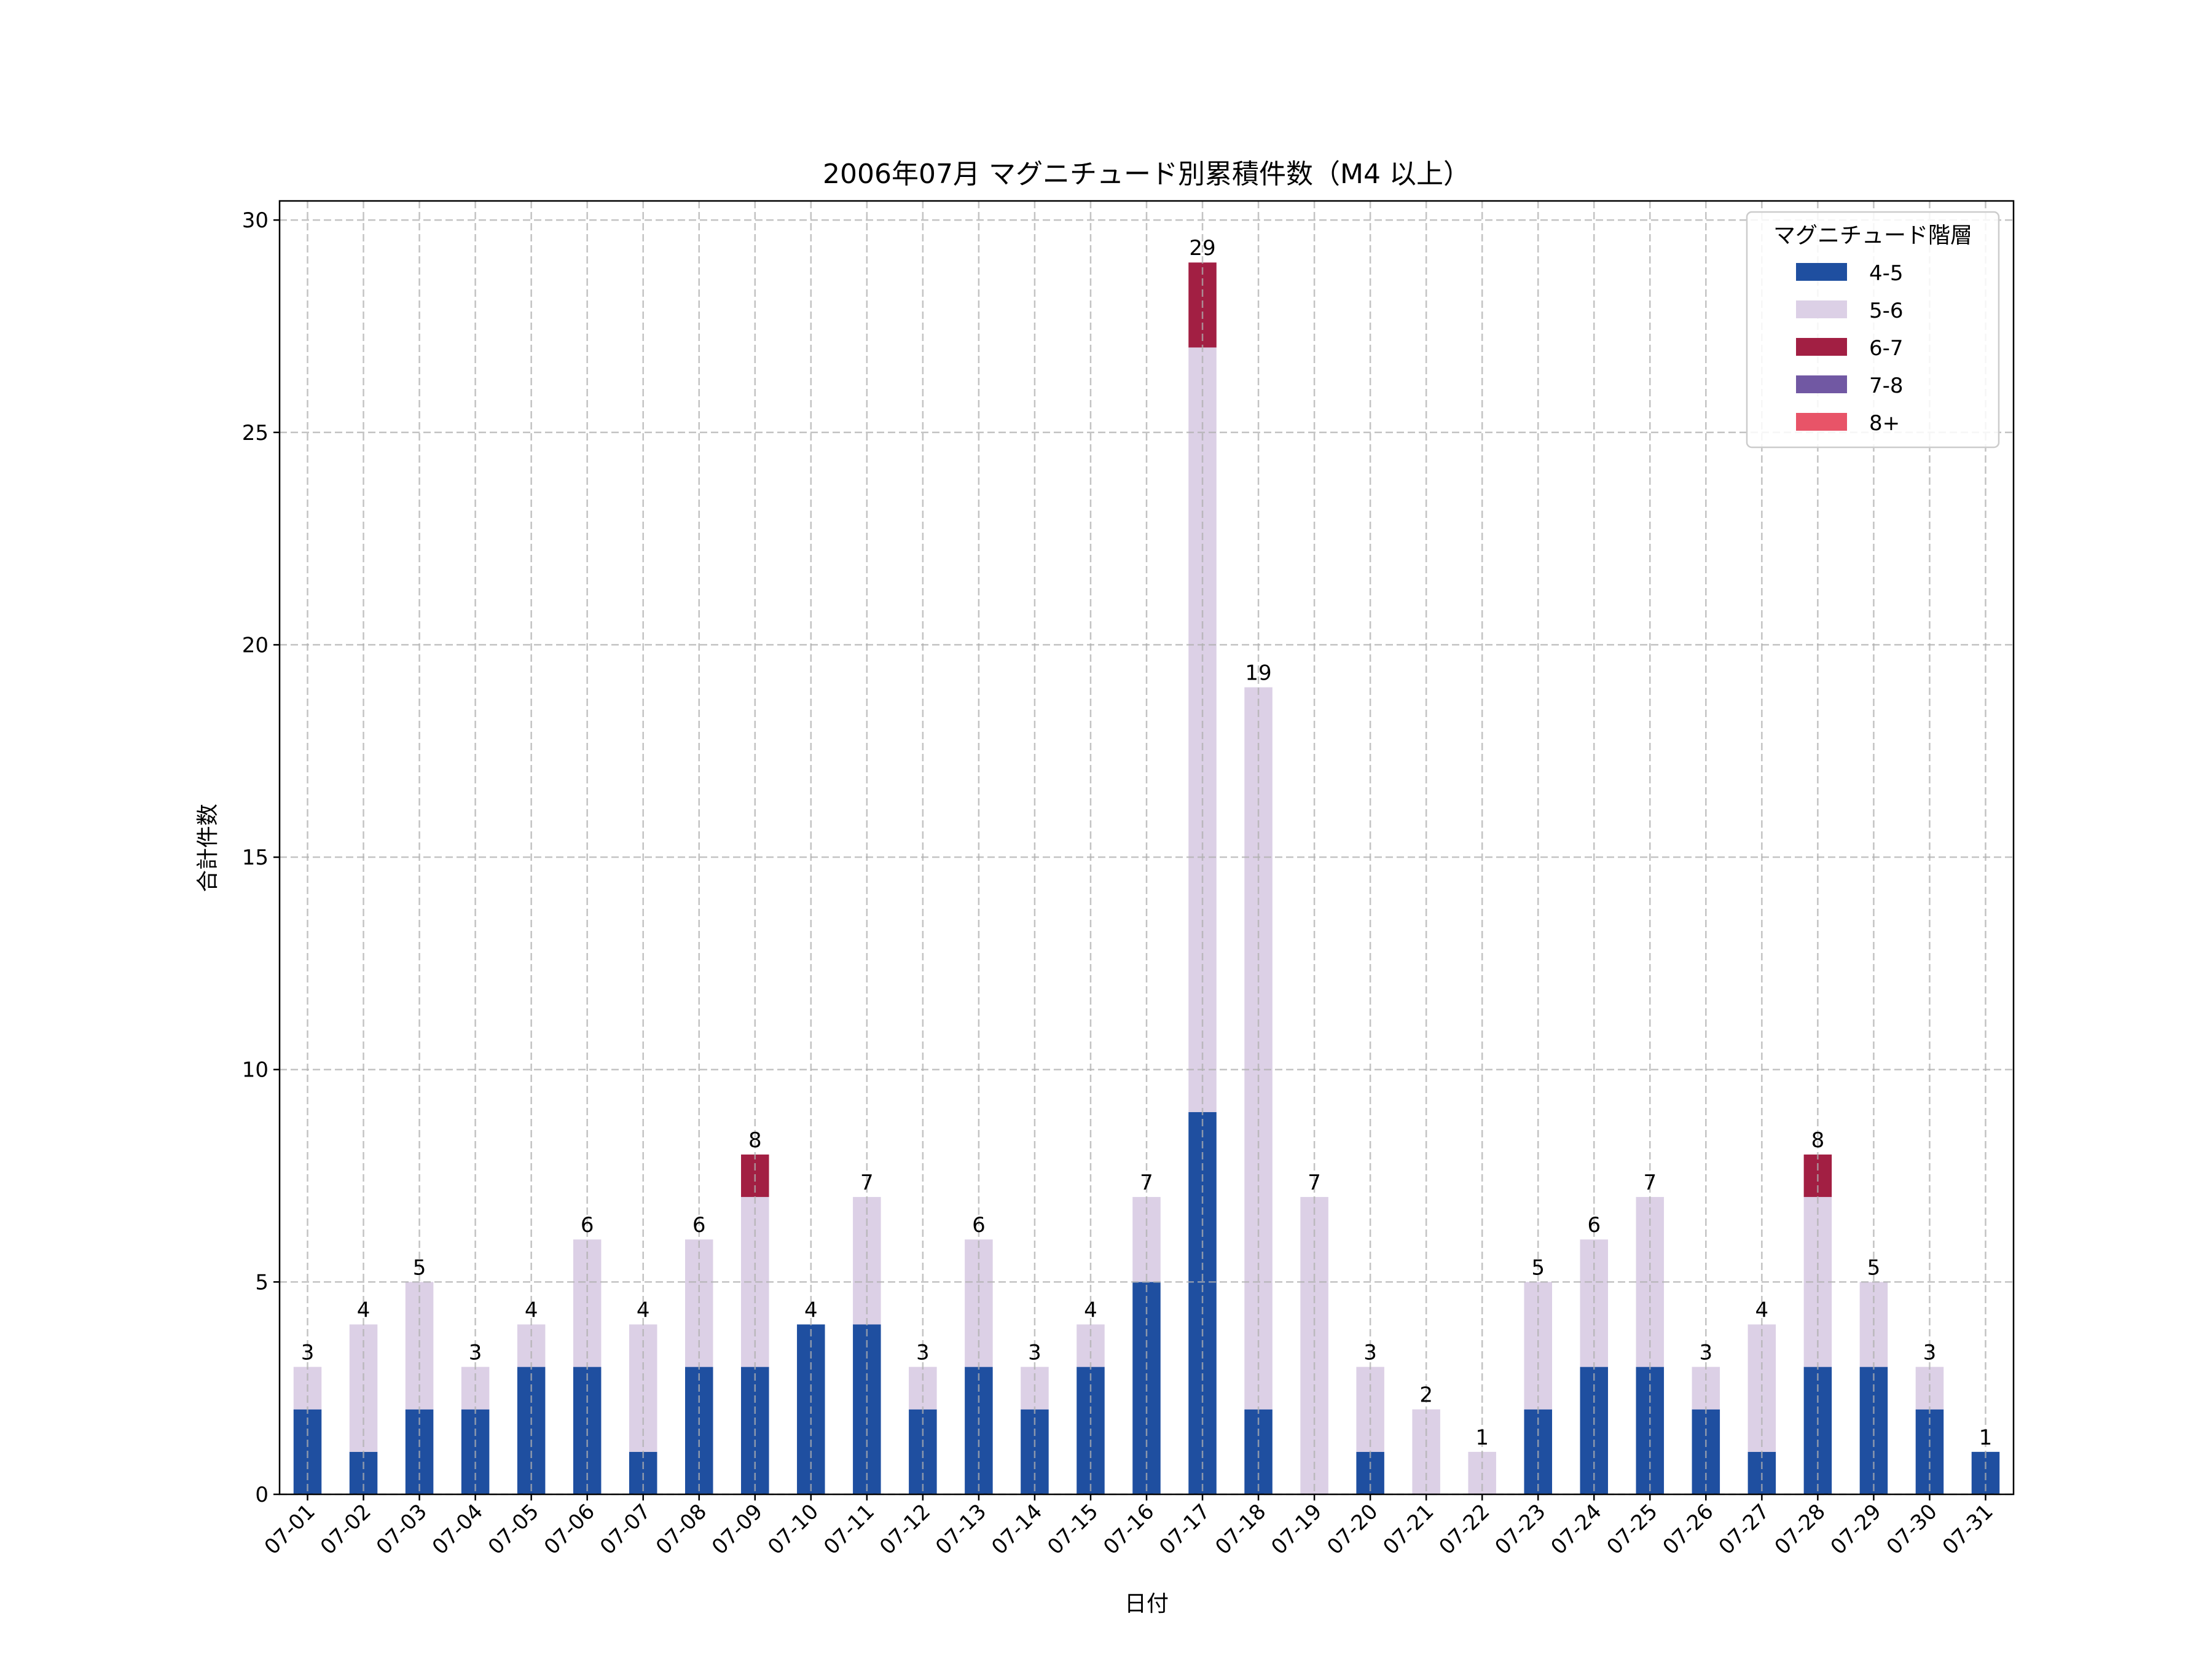 The image size is (2212, 1659). I want to click on legend-label: 6-7, so click(1886, 348).